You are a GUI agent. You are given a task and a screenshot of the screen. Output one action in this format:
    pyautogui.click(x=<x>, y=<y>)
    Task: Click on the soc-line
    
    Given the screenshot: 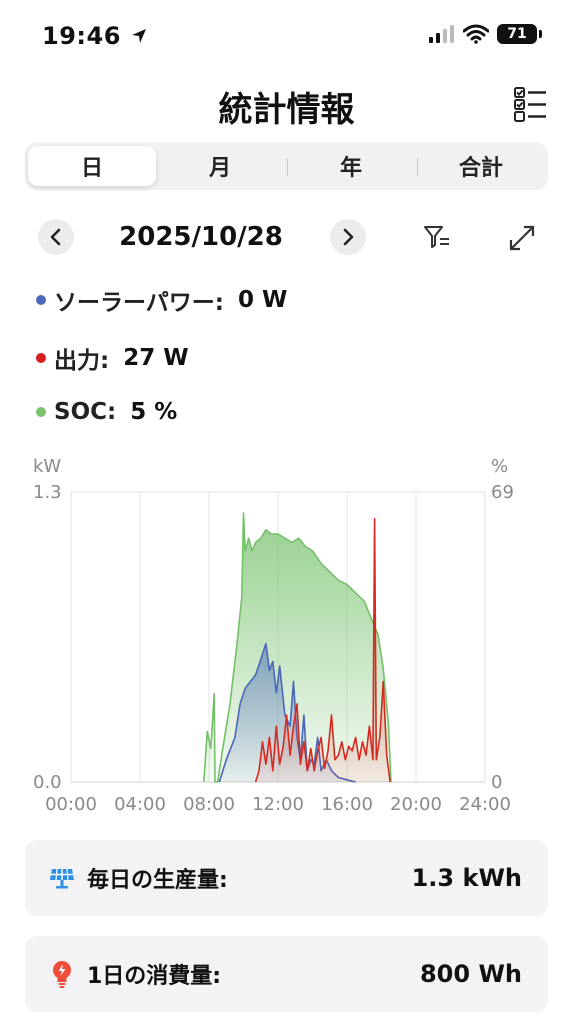 What is the action you would take?
    pyautogui.click(x=297, y=647)
    